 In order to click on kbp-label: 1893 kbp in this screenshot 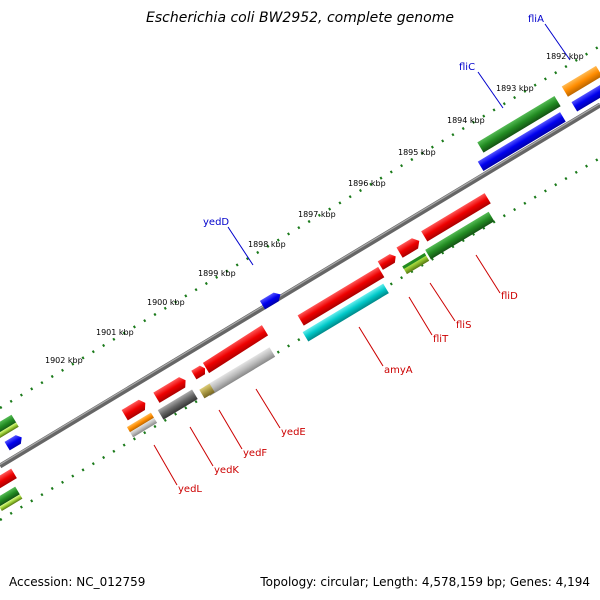, I will do `click(515, 88)`.